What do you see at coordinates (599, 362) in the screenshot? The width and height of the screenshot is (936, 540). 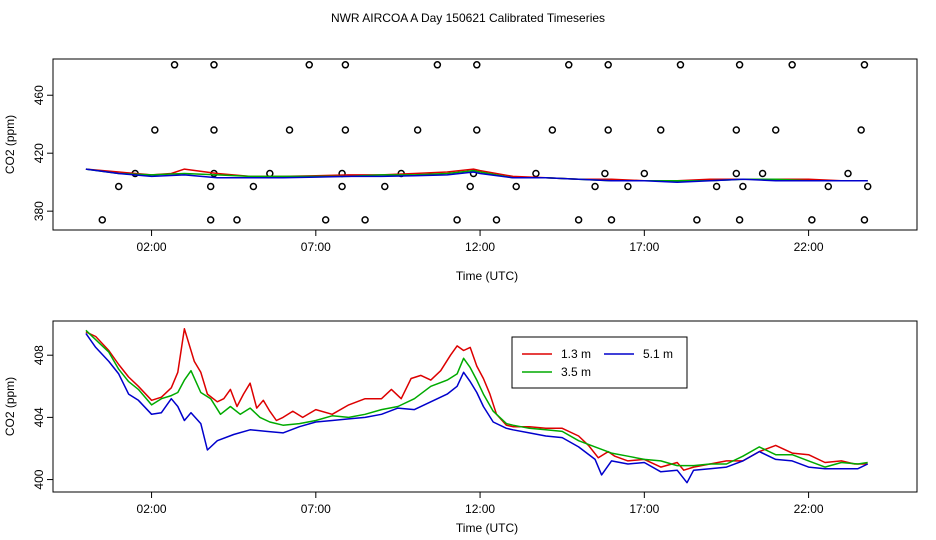 I see `legend-box` at bounding box center [599, 362].